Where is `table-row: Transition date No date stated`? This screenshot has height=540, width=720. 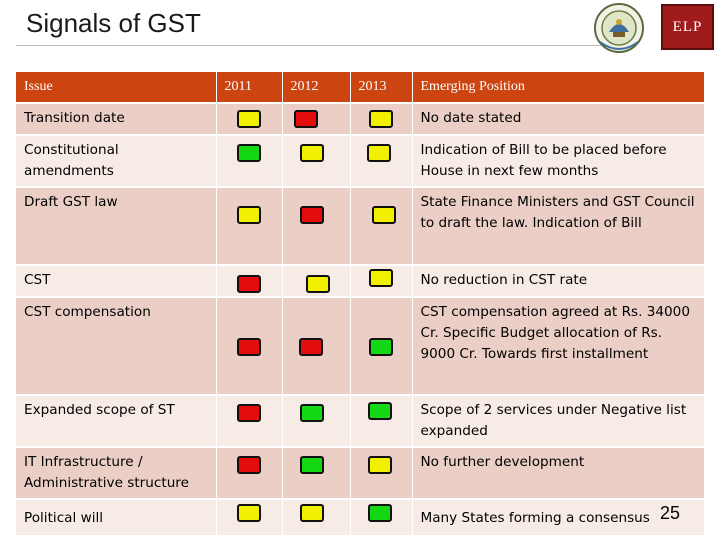 table-row: Transition date No date stated is located at coordinates (360, 118).